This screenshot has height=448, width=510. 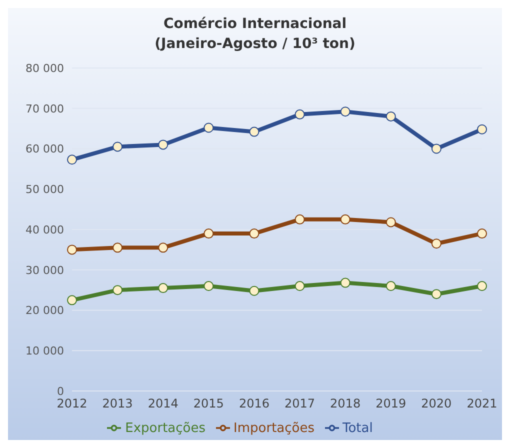 I want to click on x-tick-label: 2016, so click(x=254, y=403).